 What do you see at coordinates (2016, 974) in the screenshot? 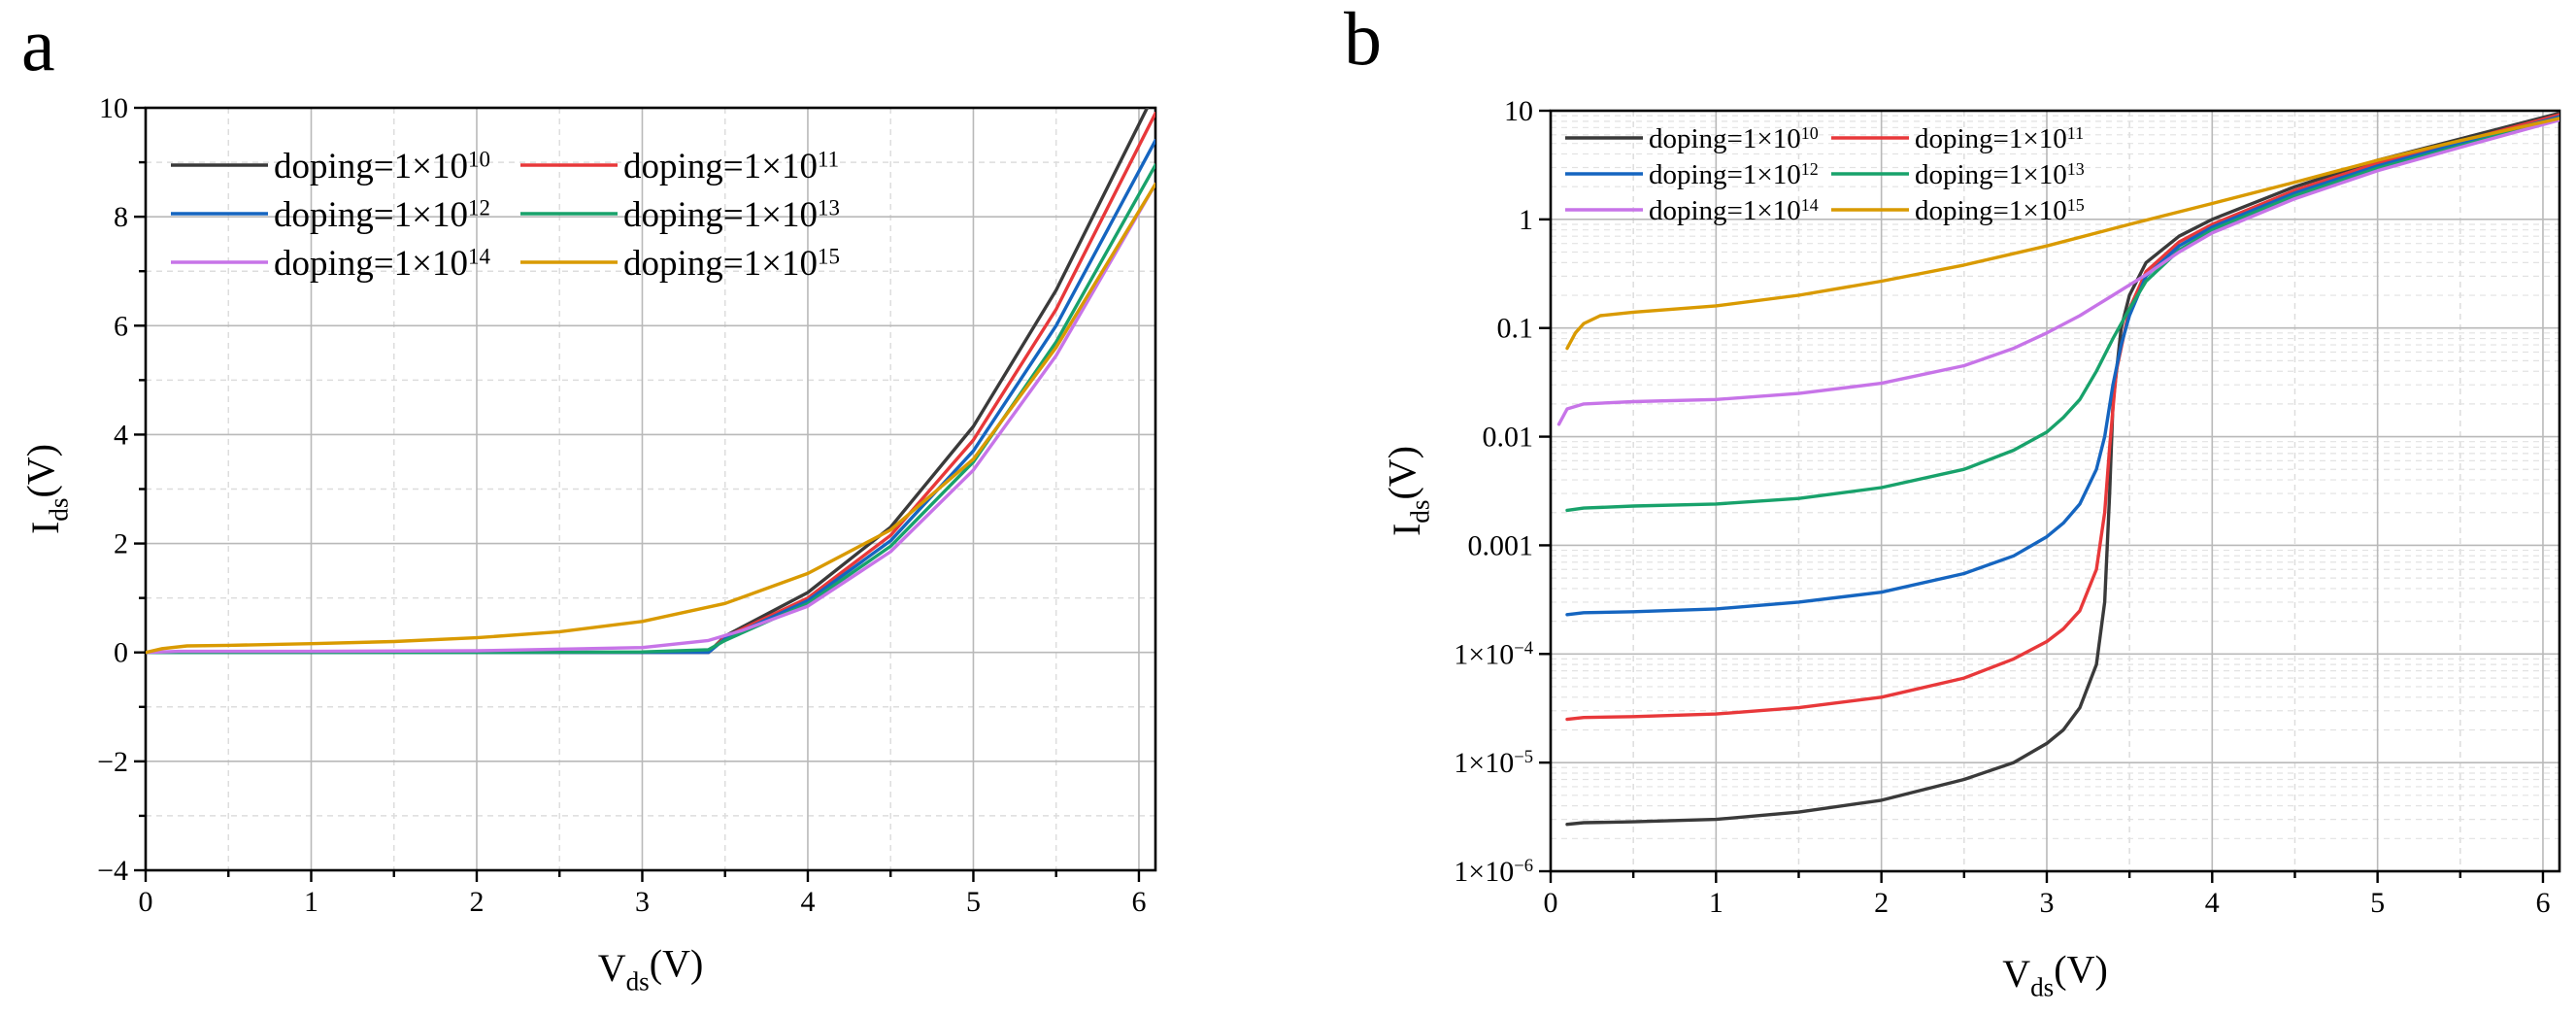
I see `x-axis-title-b-main: V` at bounding box center [2016, 974].